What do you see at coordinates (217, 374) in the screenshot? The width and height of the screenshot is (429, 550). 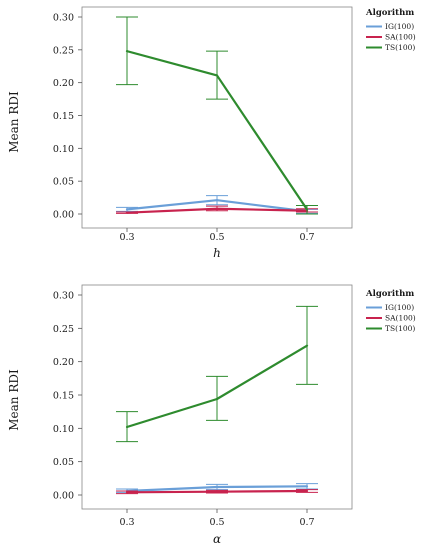 I see `series-TS(100)` at bounding box center [217, 374].